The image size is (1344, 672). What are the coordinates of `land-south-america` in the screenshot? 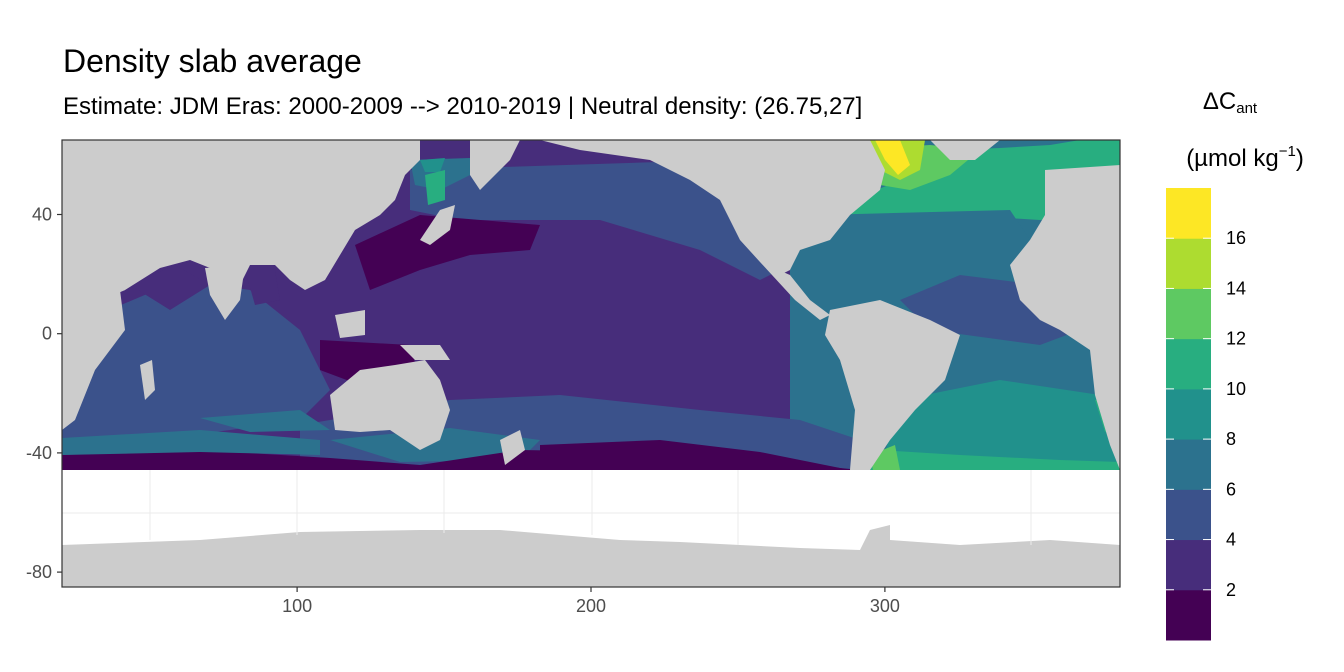 It's located at (892, 397).